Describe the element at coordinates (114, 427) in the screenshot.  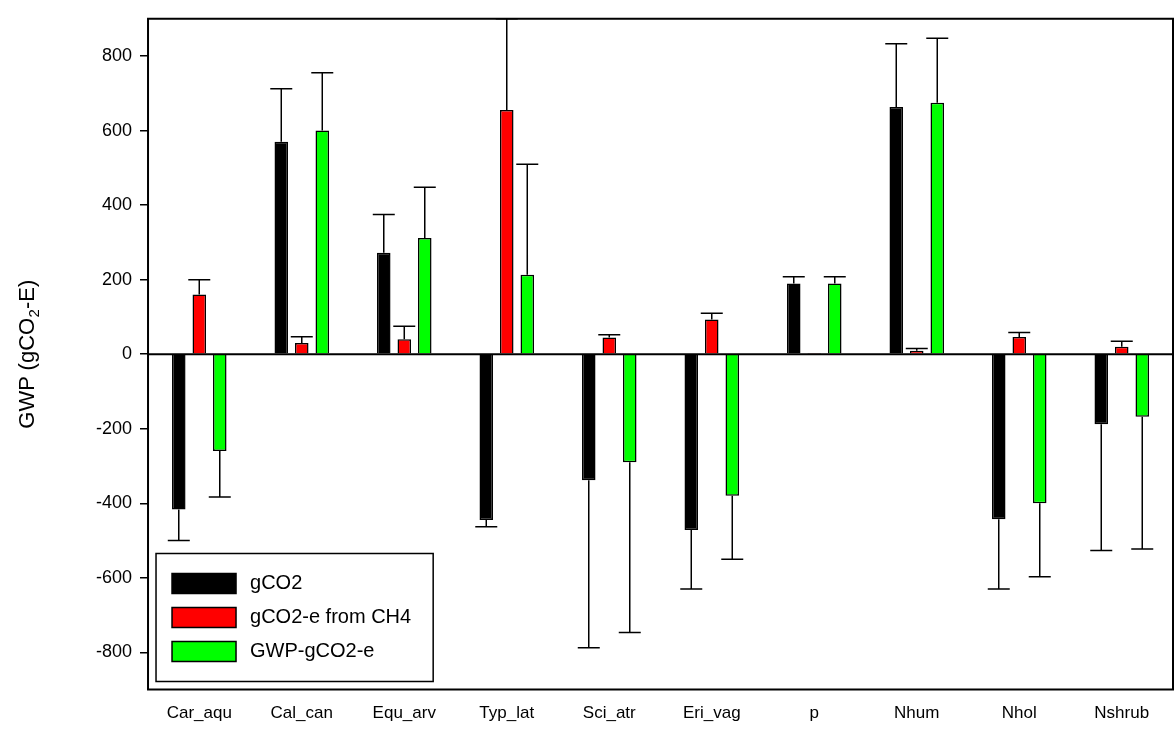
I see `y-tick-label: -200` at that location.